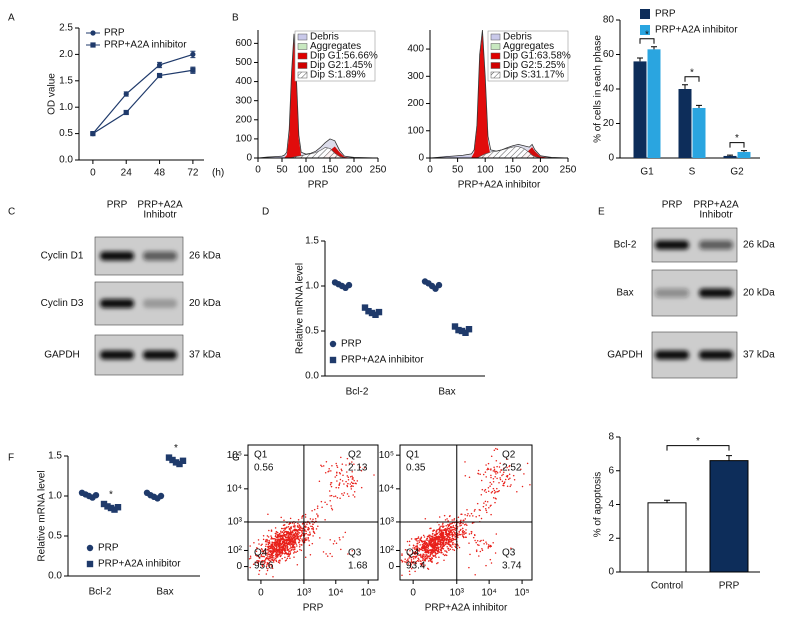 This screenshot has width=792, height=624. I want to click on panel-label: C, so click(11, 212).